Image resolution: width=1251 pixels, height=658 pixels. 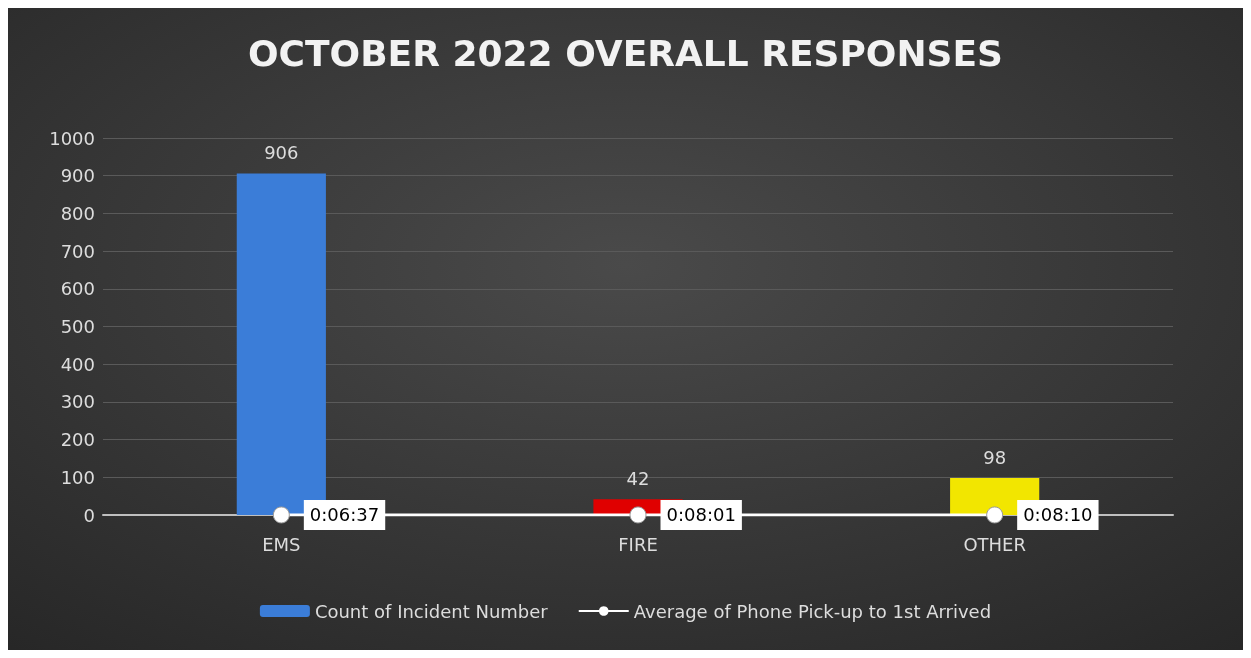 What do you see at coordinates (89, 515) in the screenshot?
I see `y-tick-label: 0` at bounding box center [89, 515].